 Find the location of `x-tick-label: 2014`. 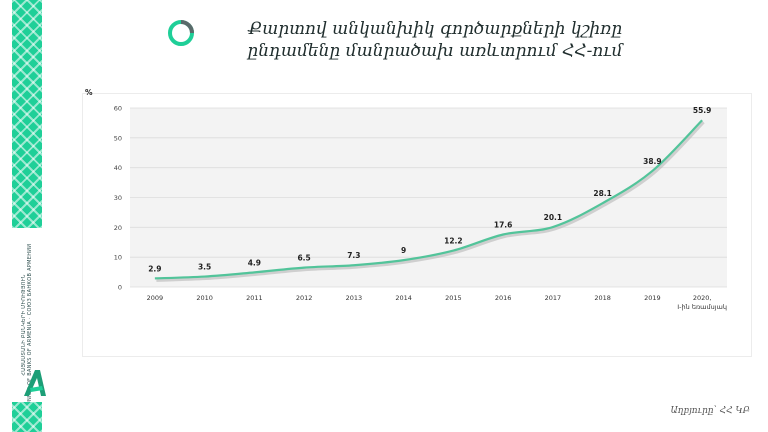

x-tick-label: 2014 is located at coordinates (403, 298).